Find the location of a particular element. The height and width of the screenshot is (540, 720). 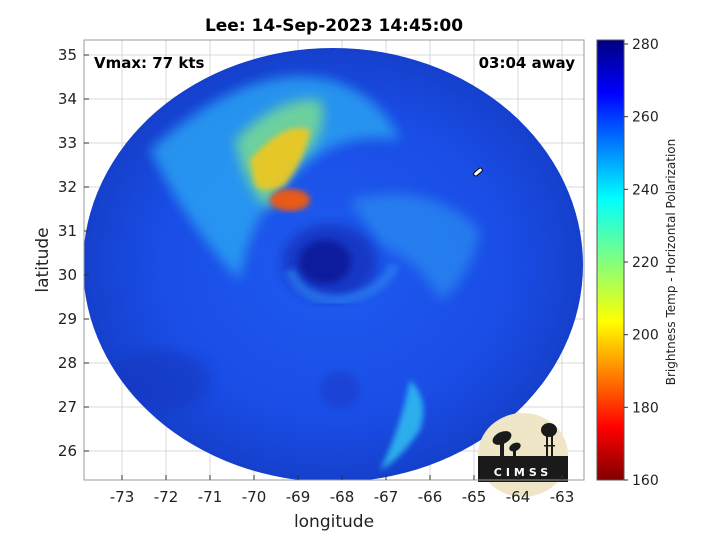

x-axis-ticks: -73 -72 -71 -70 -69 -68 -67 -66 -65 -64 -63 is located at coordinates (342, 490).